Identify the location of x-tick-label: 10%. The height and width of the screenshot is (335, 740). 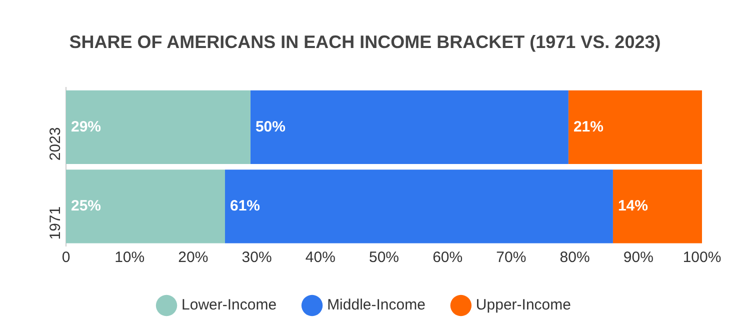
(129, 257).